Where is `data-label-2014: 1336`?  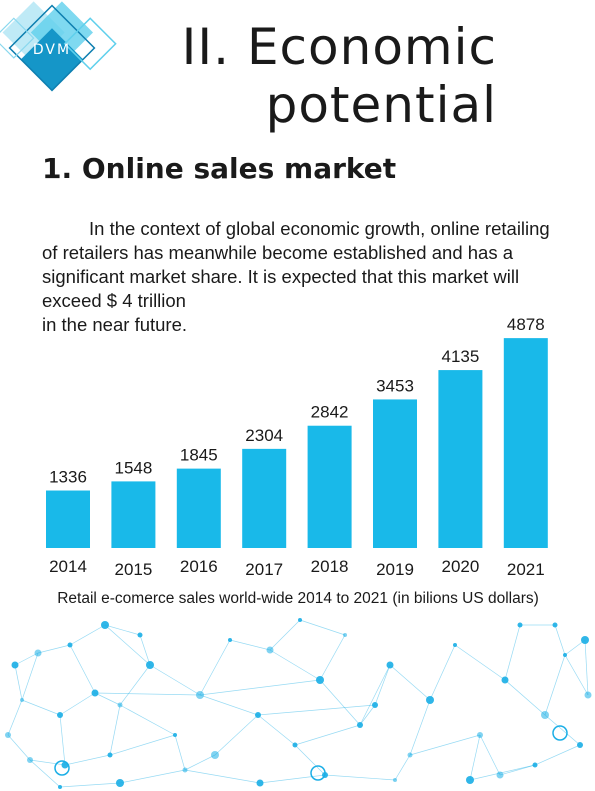
data-label-2014: 1336 is located at coordinates (68, 477).